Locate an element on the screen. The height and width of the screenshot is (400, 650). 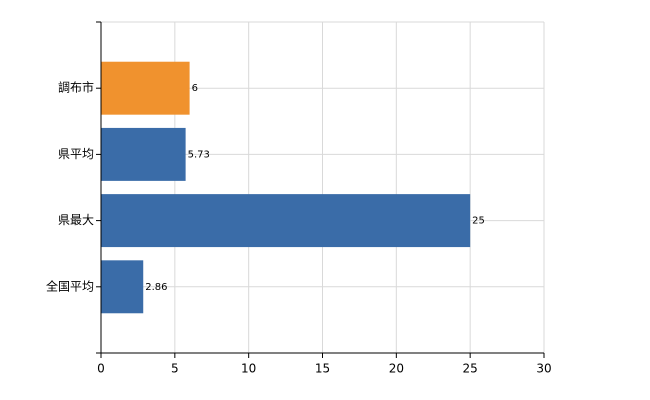
x-tick-label: 0 is located at coordinates (101, 369).